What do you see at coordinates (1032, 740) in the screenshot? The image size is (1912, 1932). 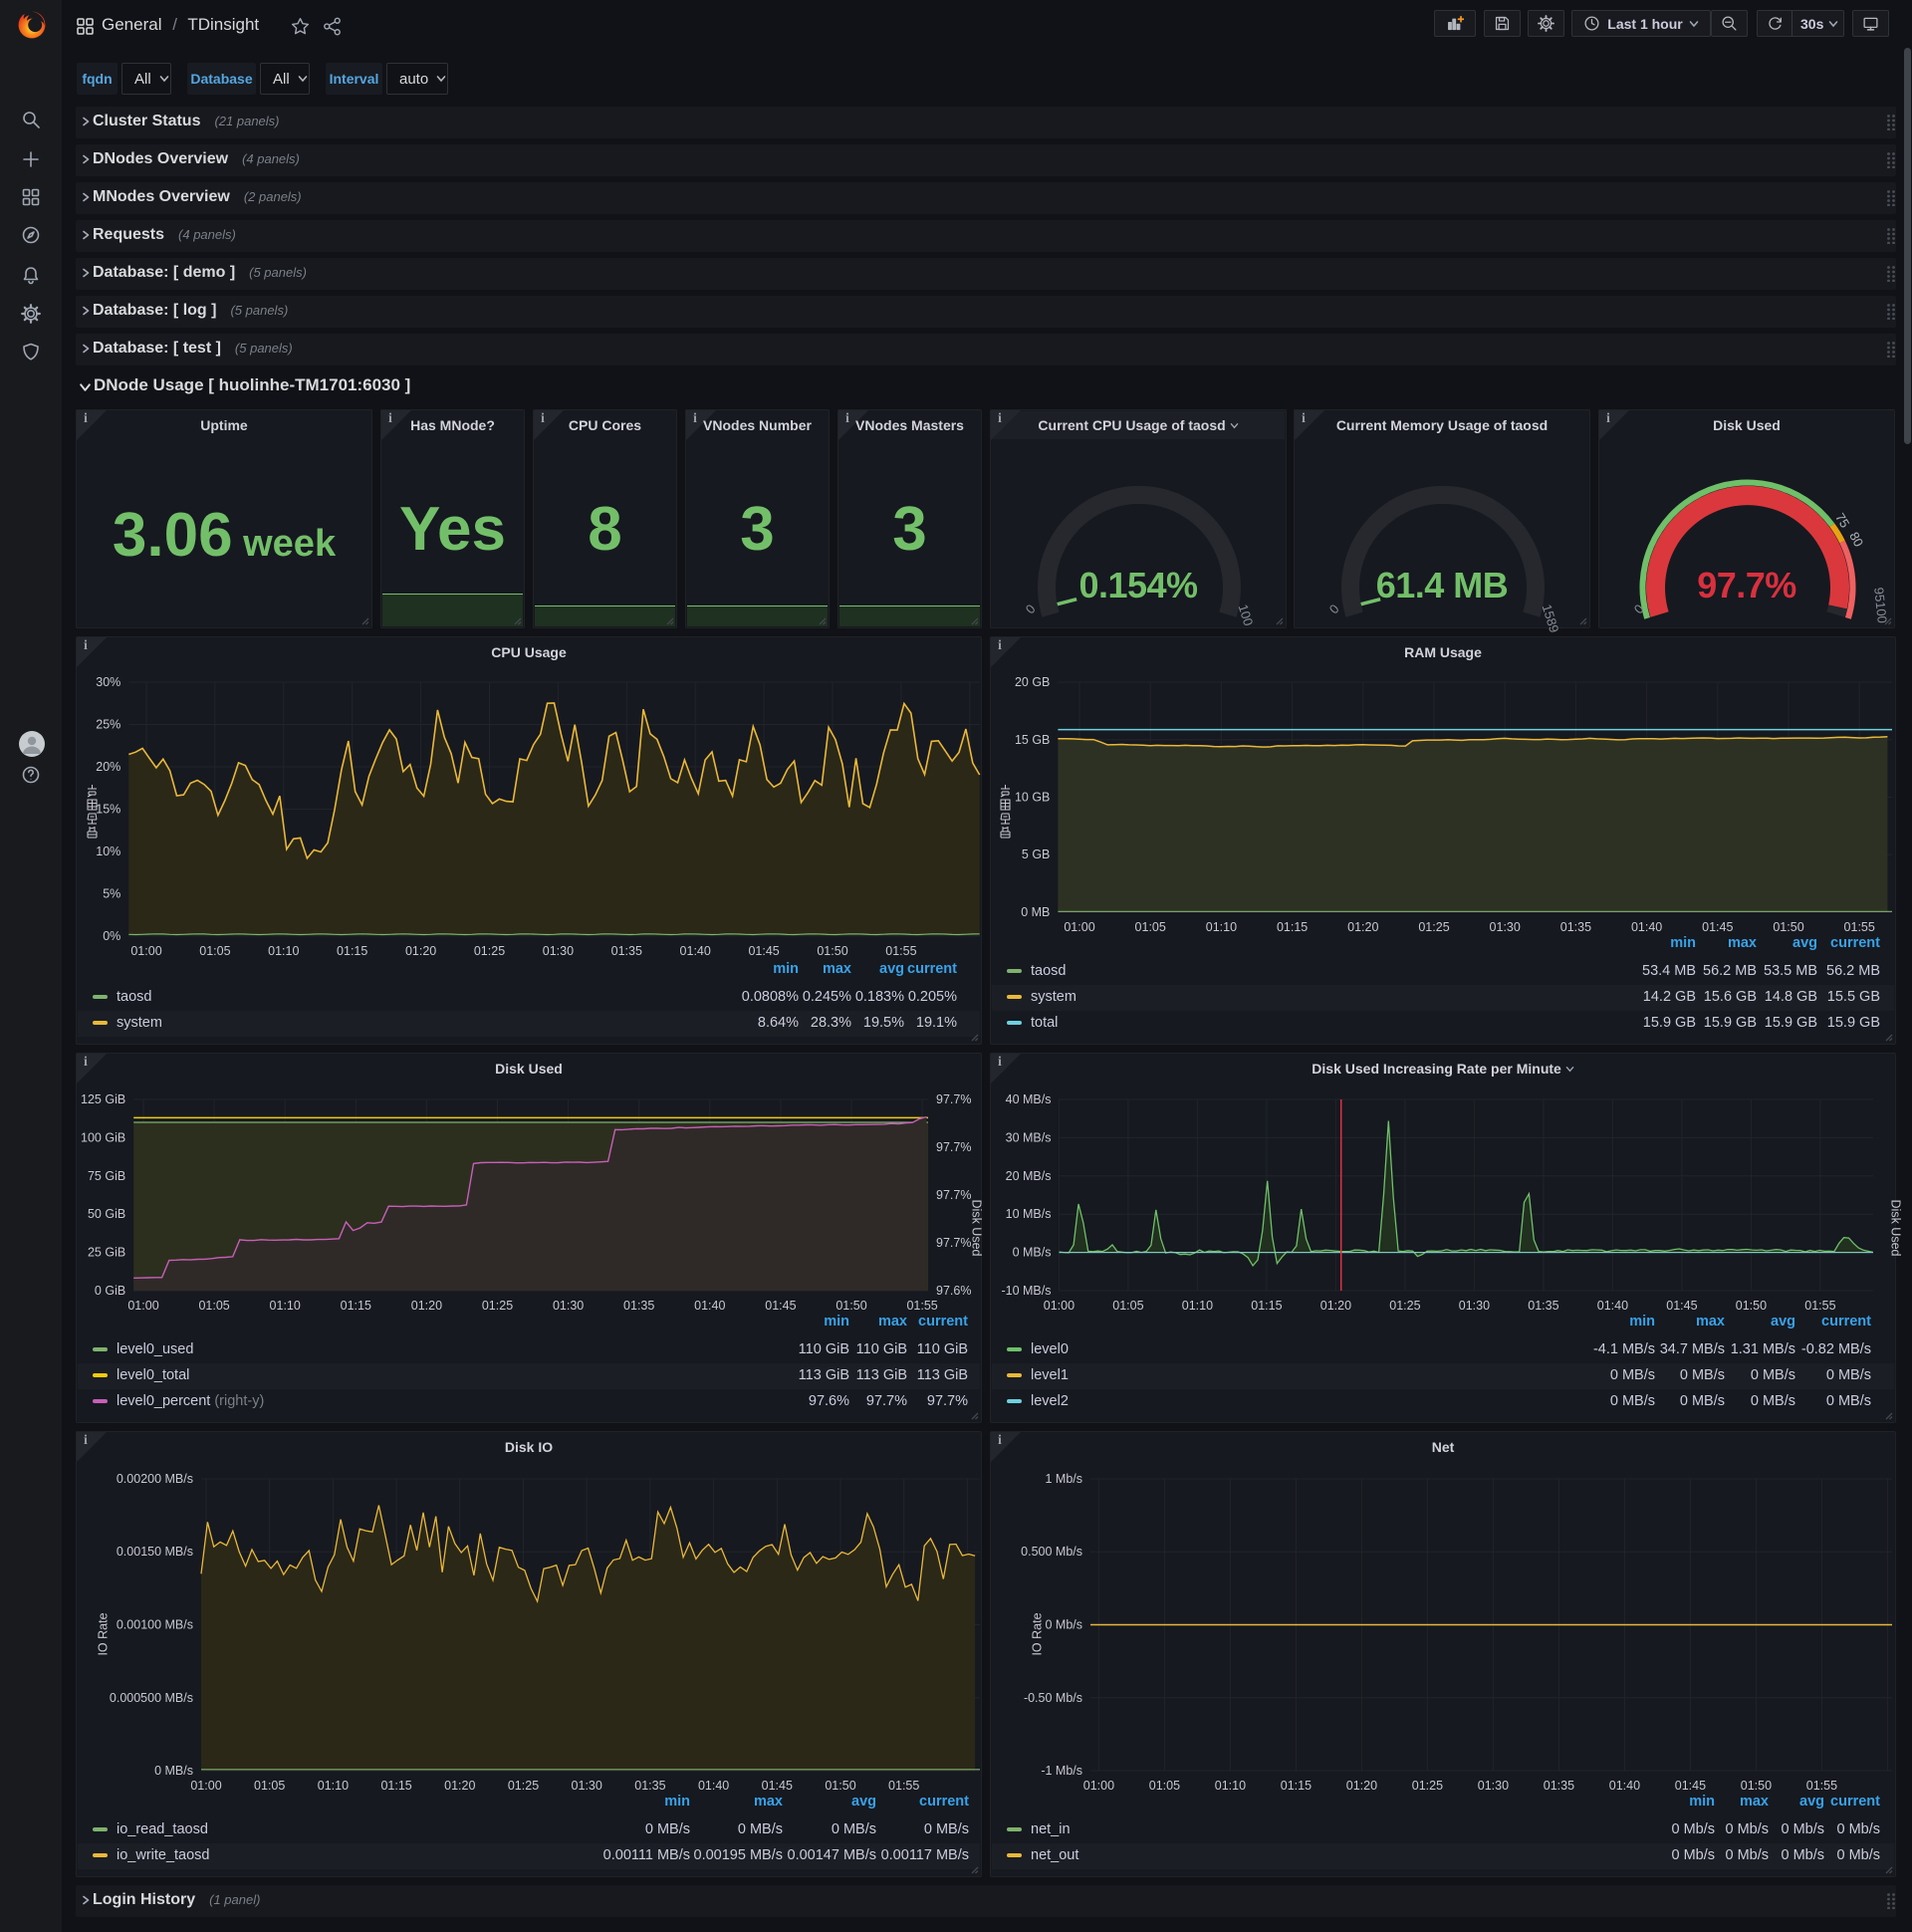 I see `svg-text: 15 GB` at bounding box center [1032, 740].